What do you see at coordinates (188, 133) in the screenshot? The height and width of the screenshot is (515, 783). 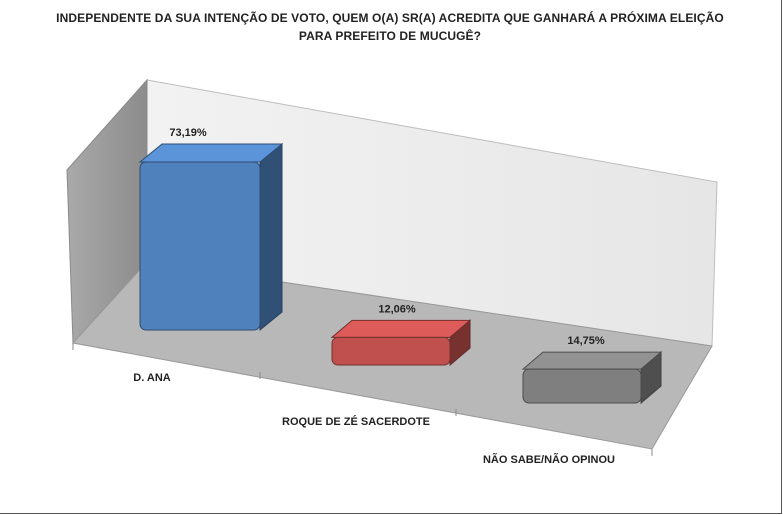 I see `data-label: 73,19%` at bounding box center [188, 133].